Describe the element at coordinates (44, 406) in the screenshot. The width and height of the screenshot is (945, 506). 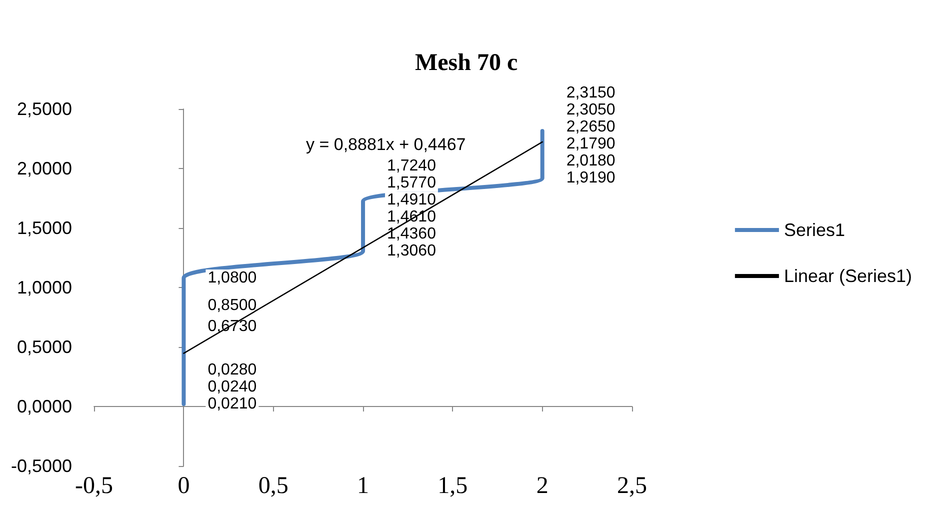
I see `y-tick-label: 0,0000` at that location.